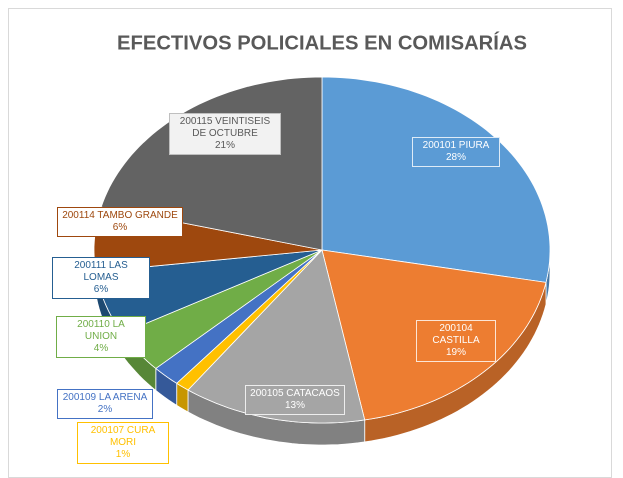  I want to click on label-value: 4%, so click(101, 348).